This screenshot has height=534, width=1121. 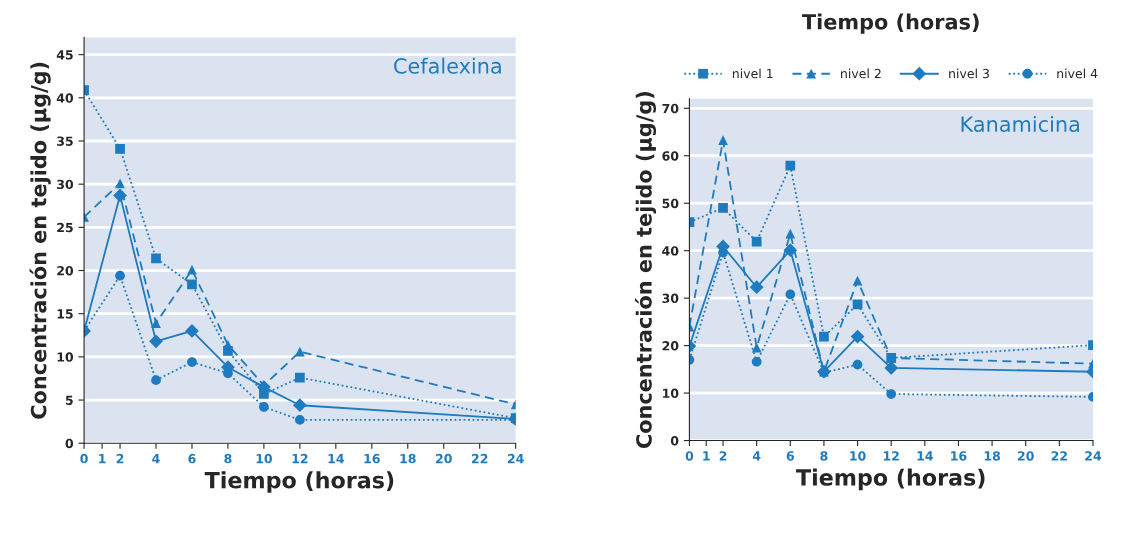 I want to click on y-tick-label: 35, so click(x=65, y=141).